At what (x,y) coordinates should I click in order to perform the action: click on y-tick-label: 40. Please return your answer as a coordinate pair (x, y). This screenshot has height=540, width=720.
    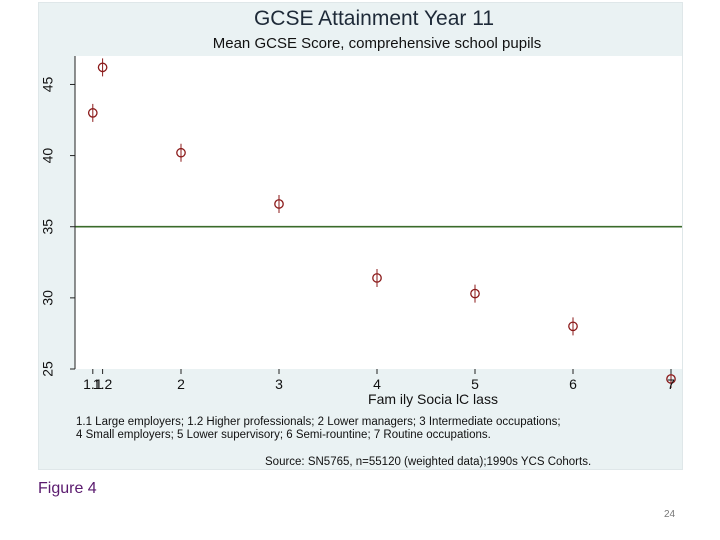
    Looking at the image, I should click on (48, 156).